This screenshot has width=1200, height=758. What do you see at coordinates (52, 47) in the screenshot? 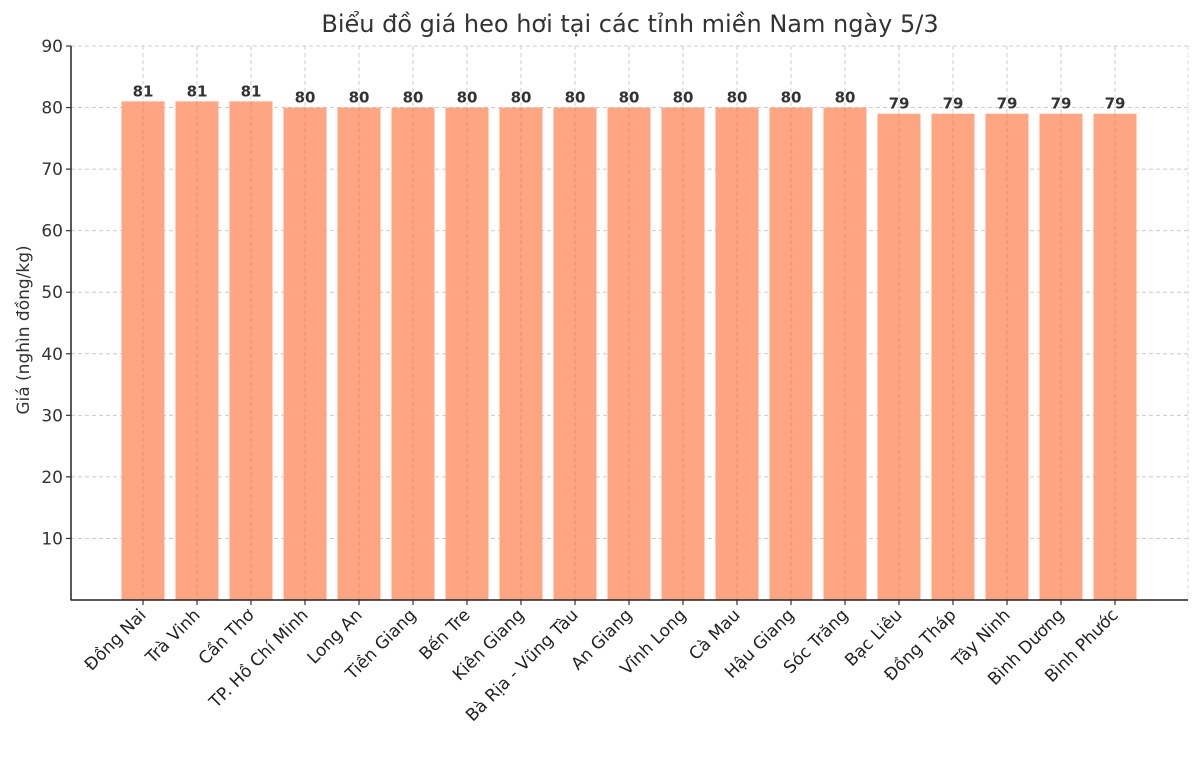
I see `y-tick-label: 90` at bounding box center [52, 47].